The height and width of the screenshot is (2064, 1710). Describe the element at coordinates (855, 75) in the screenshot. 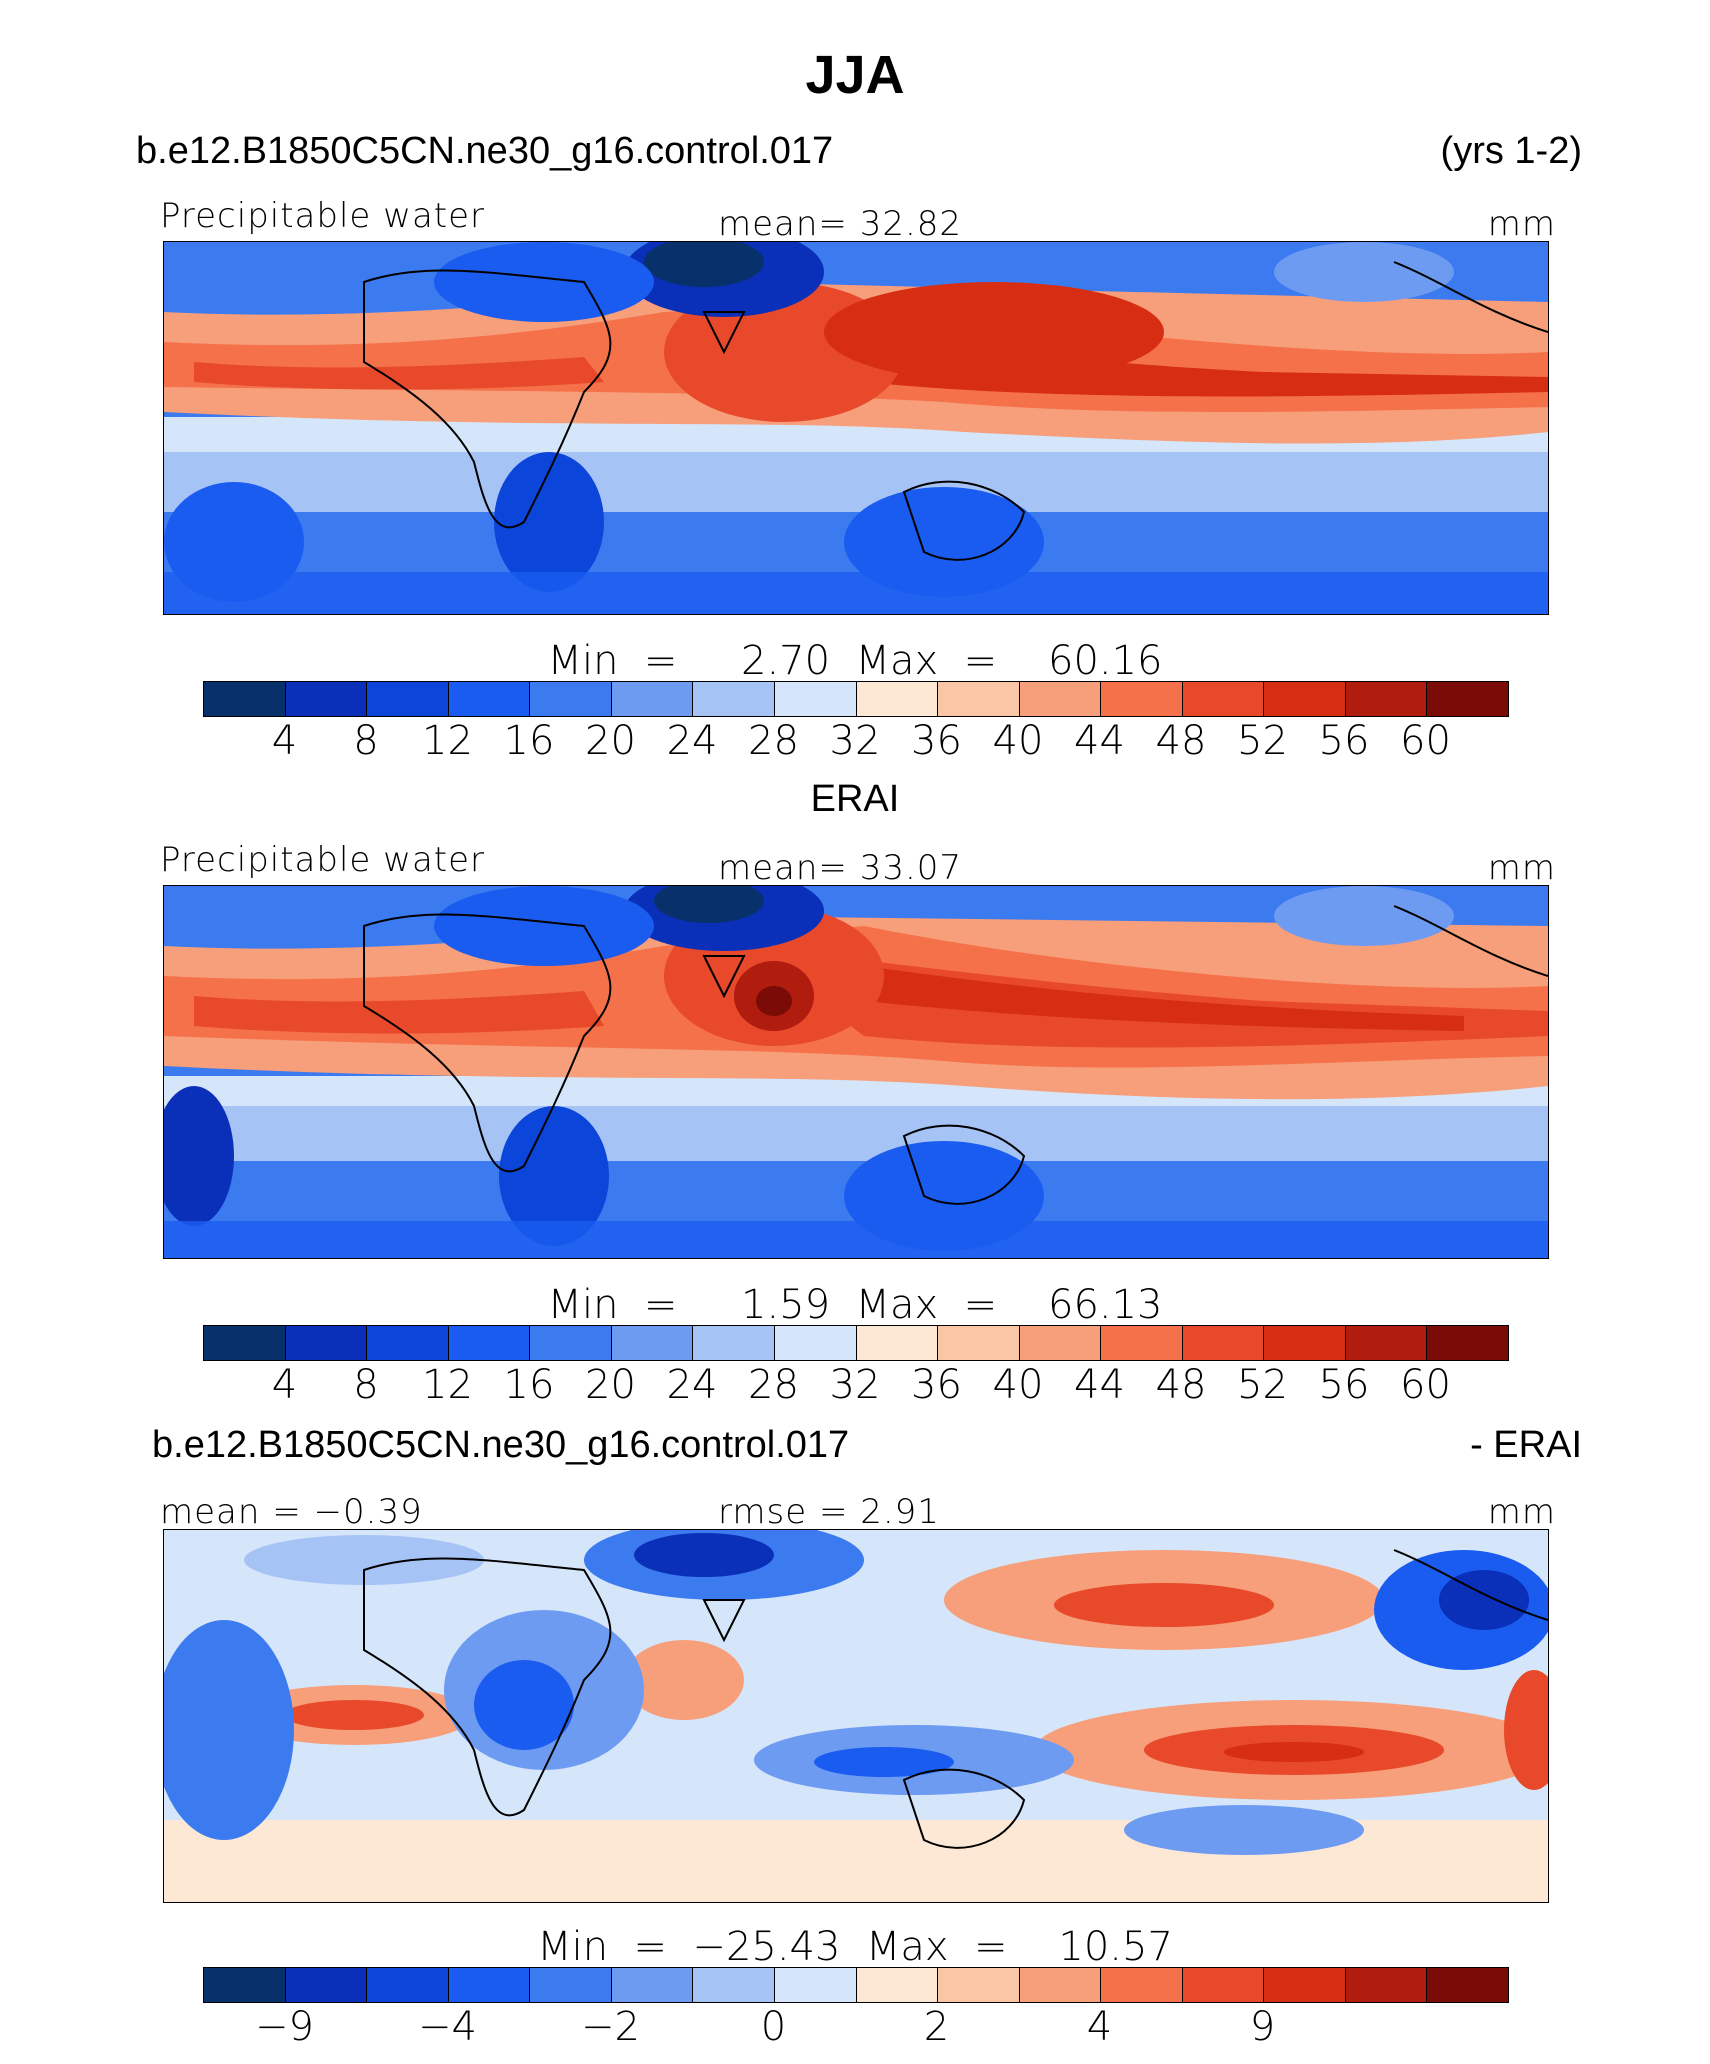

I see `figure-title: JJA` at that location.